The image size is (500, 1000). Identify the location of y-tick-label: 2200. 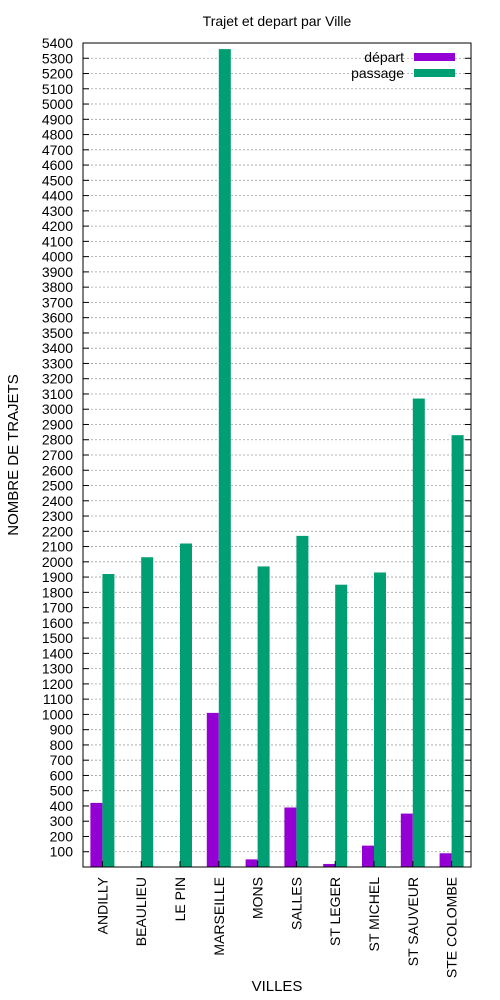
(57, 531).